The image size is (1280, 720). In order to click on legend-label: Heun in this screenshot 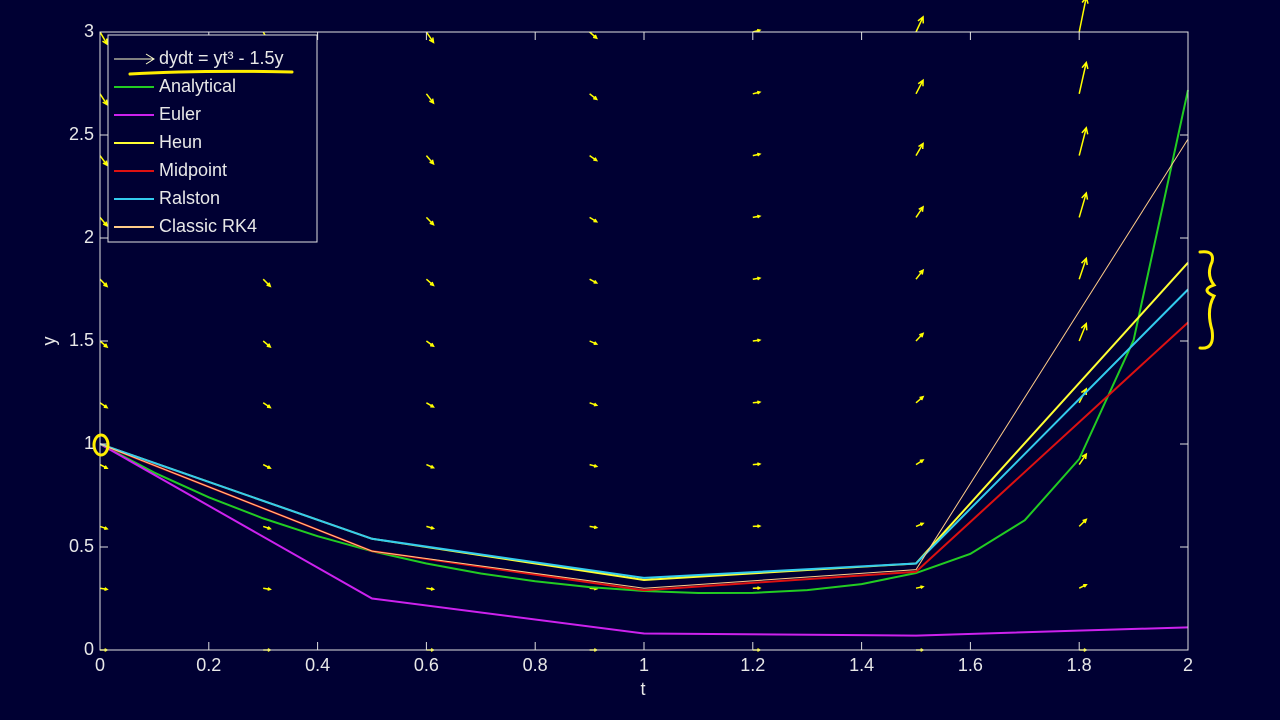, I will do `click(180, 142)`.